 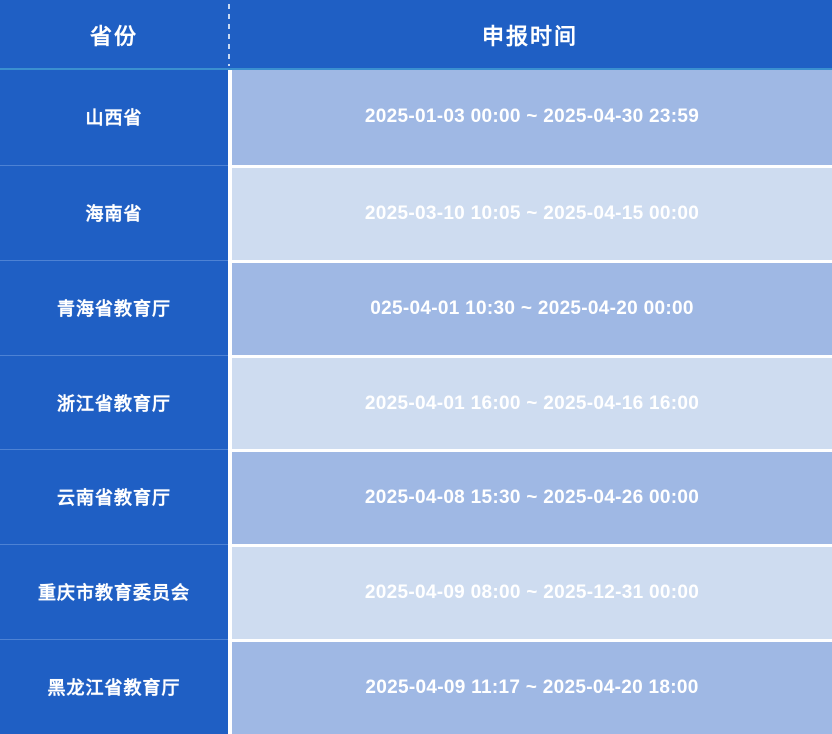 I want to click on cell-province: 浙江省教育厅, so click(x=114, y=402).